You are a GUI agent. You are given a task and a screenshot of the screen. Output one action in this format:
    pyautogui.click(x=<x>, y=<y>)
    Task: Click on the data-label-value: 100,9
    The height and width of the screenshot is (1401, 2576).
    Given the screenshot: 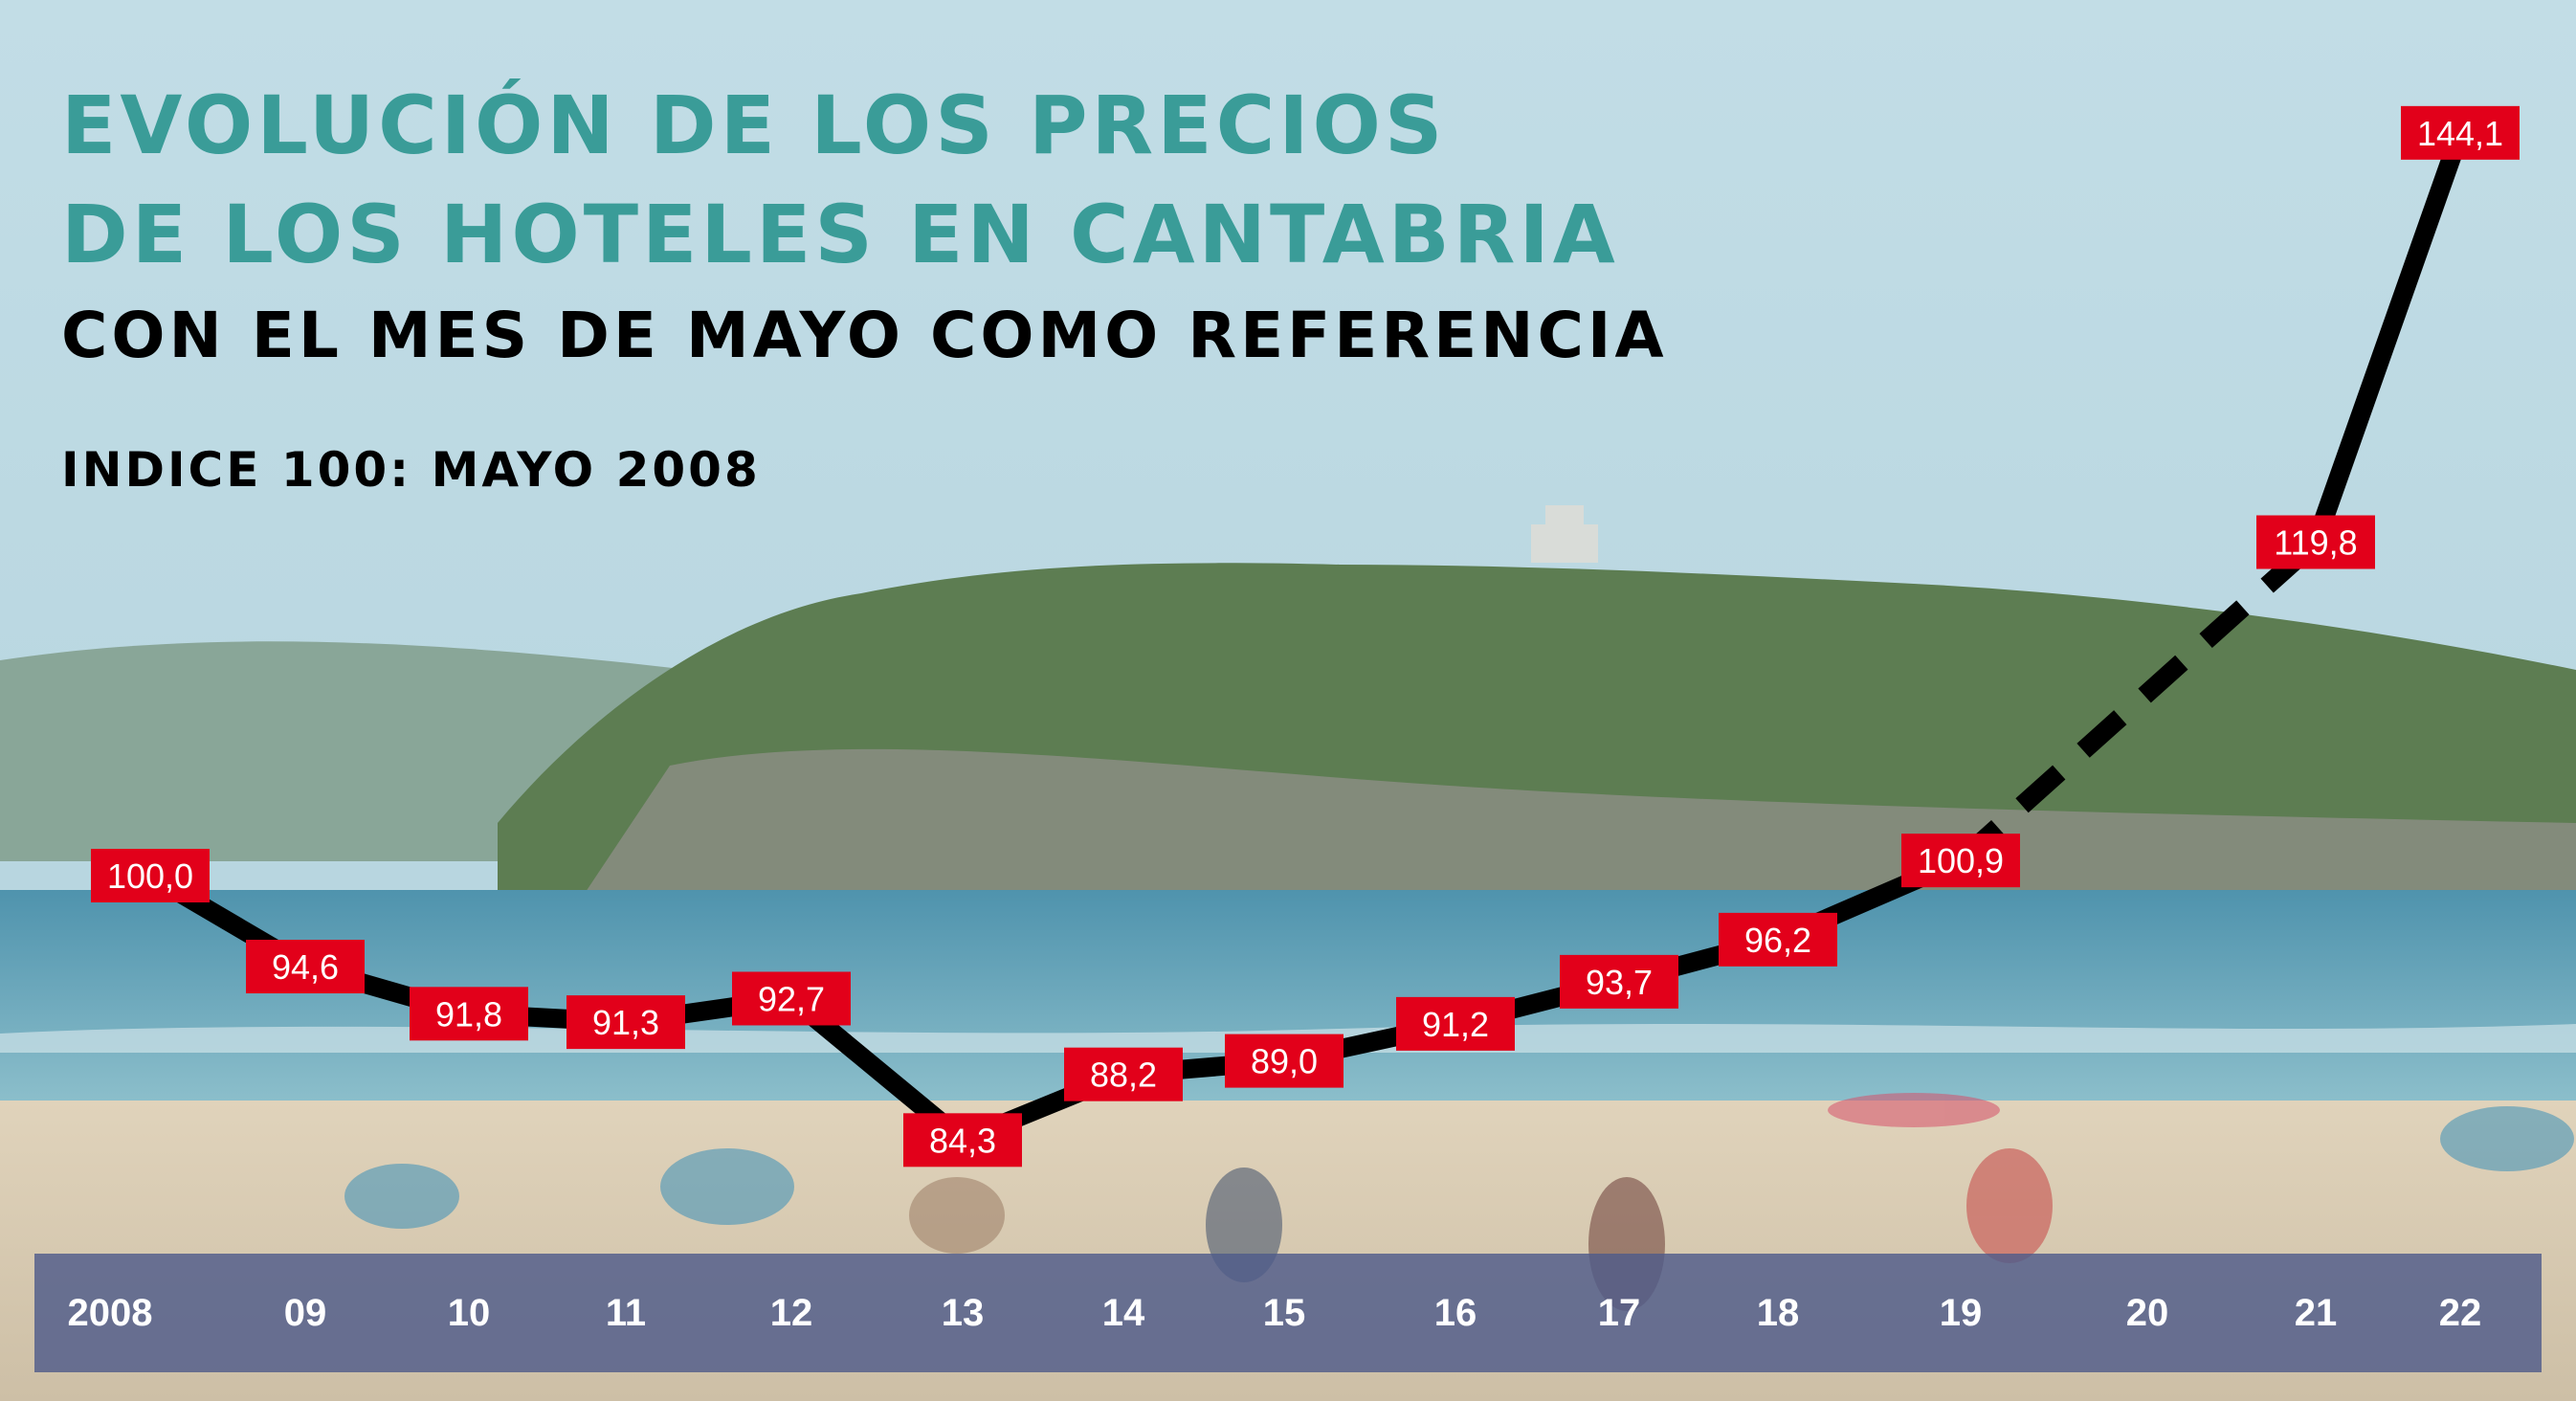 What is the action you would take?
    pyautogui.click(x=1961, y=860)
    